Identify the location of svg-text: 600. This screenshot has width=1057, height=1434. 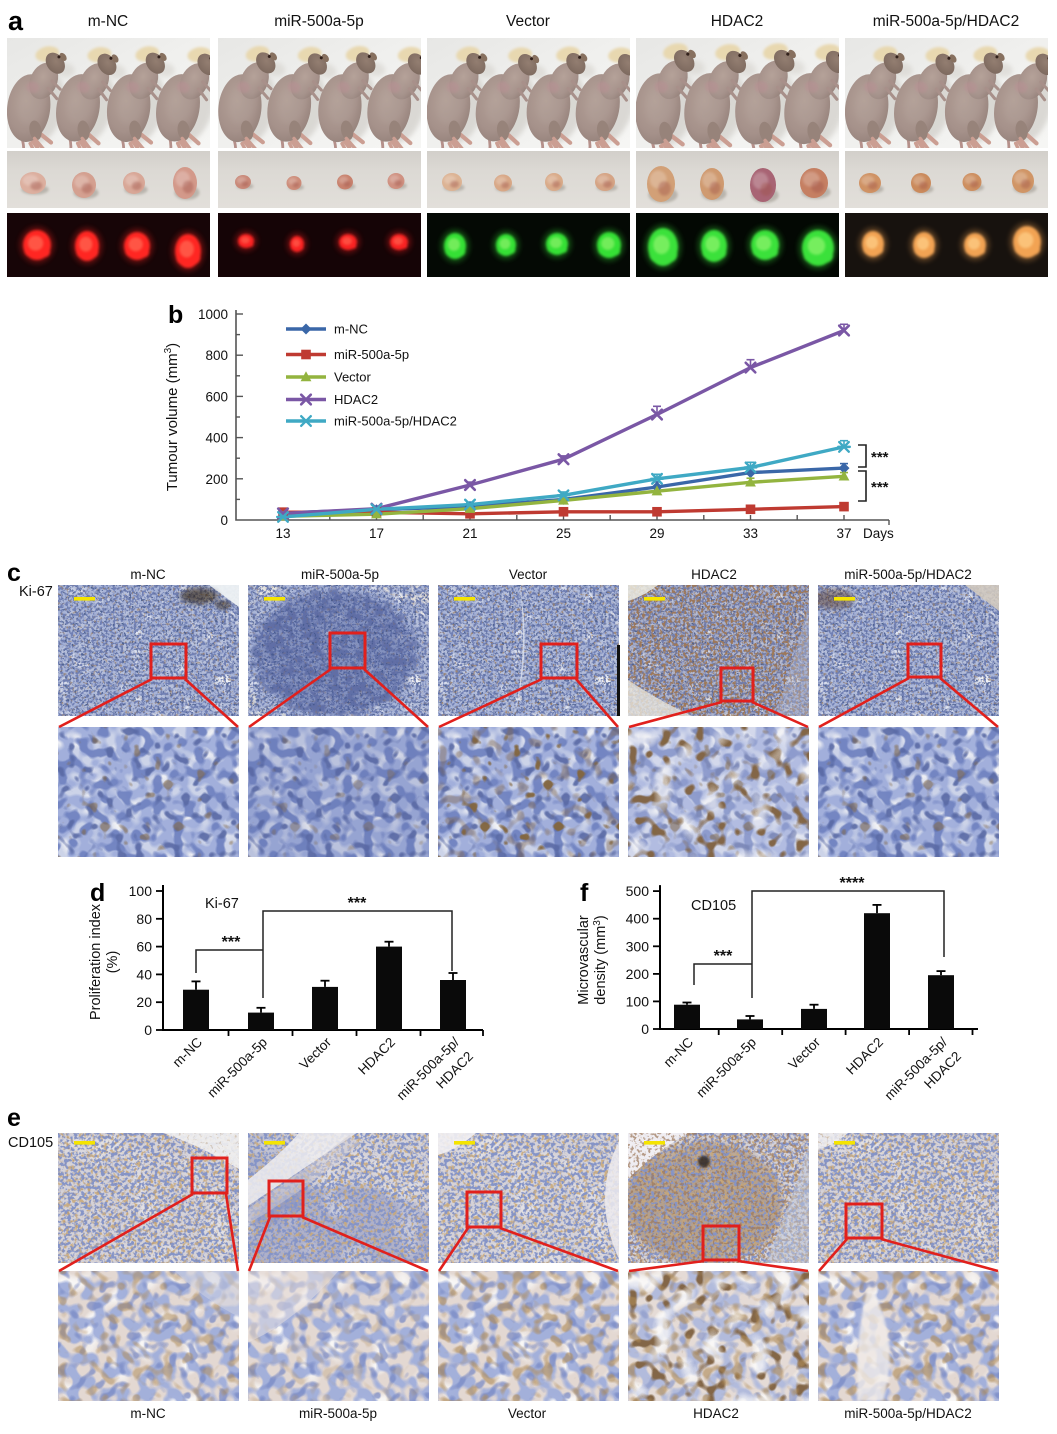
(216, 396).